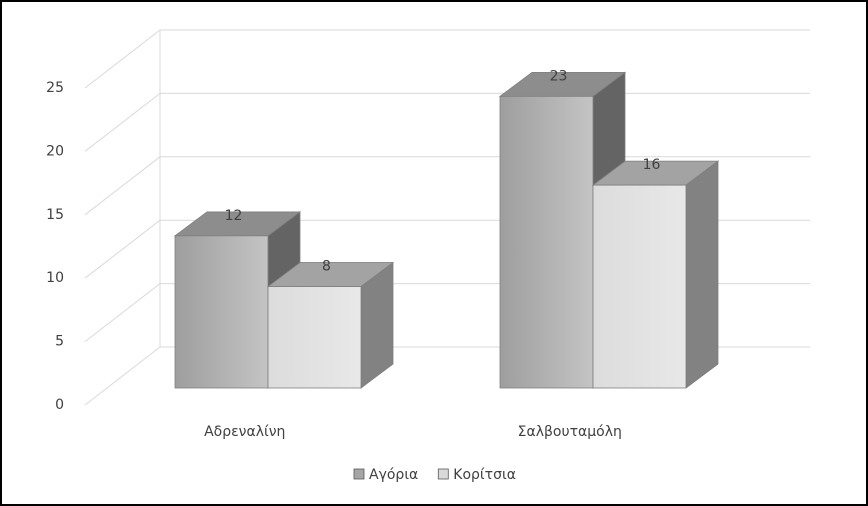 The image size is (868, 506). What do you see at coordinates (55, 88) in the screenshot?
I see `y-tick-label: 25` at bounding box center [55, 88].